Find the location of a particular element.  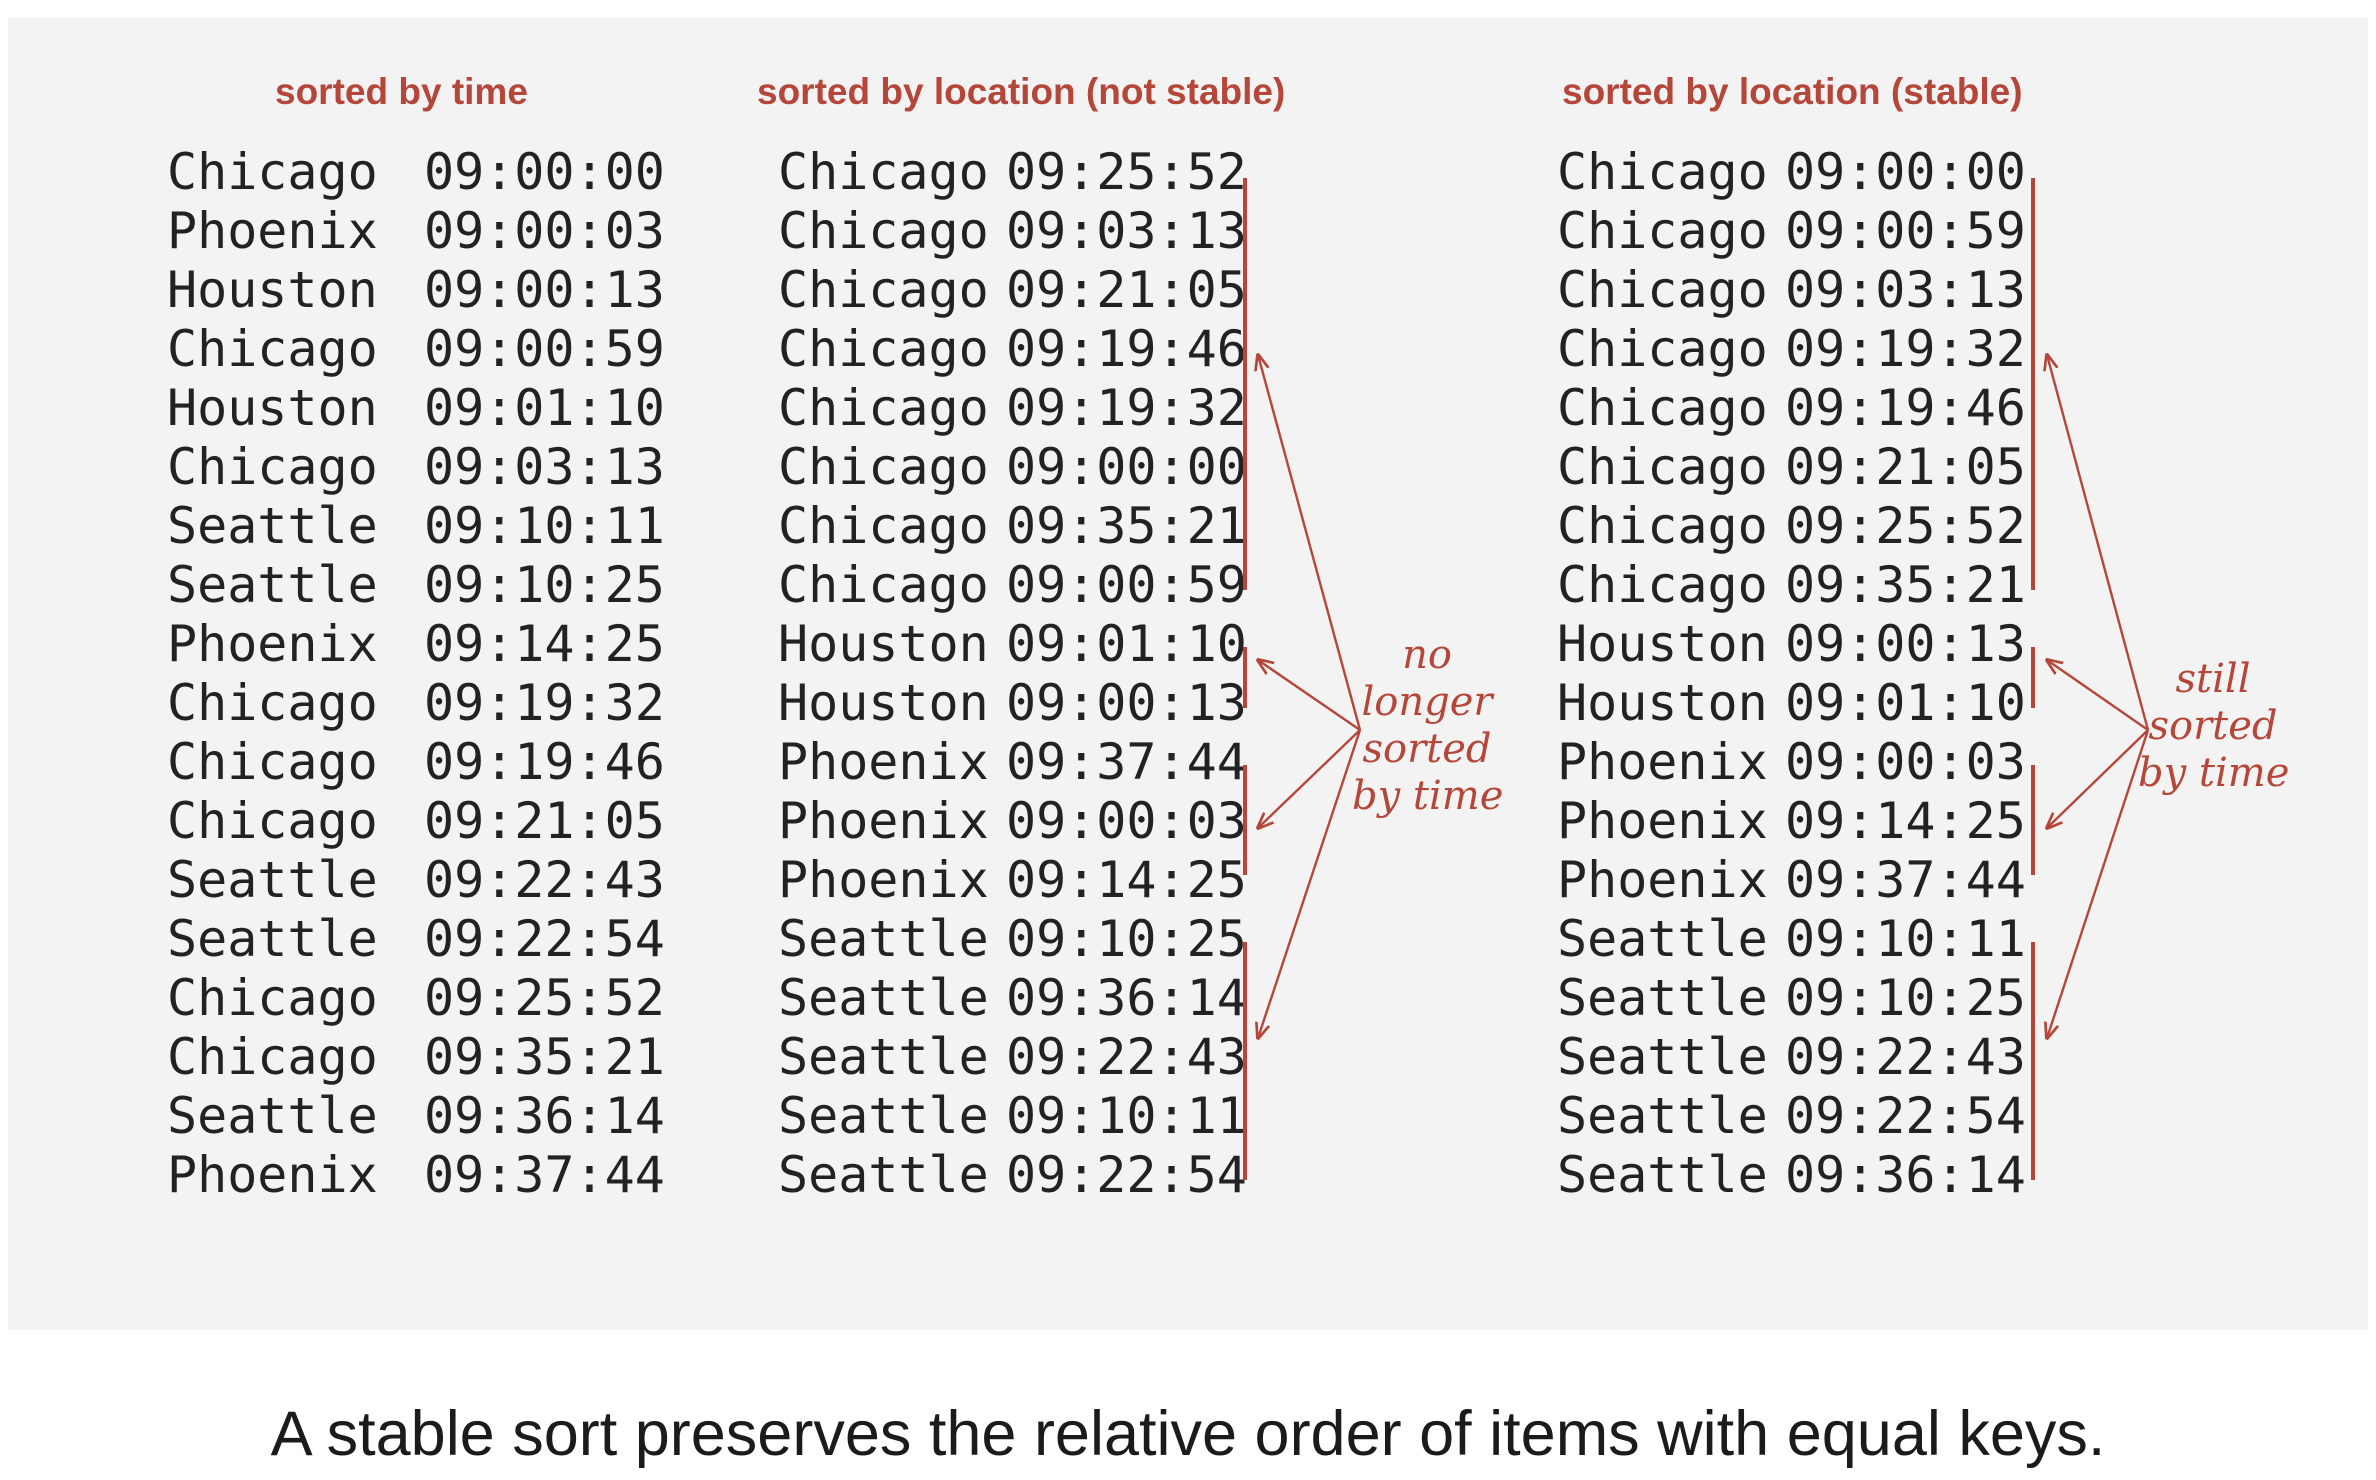

note-line: sorted is located at coordinates (1427, 749).